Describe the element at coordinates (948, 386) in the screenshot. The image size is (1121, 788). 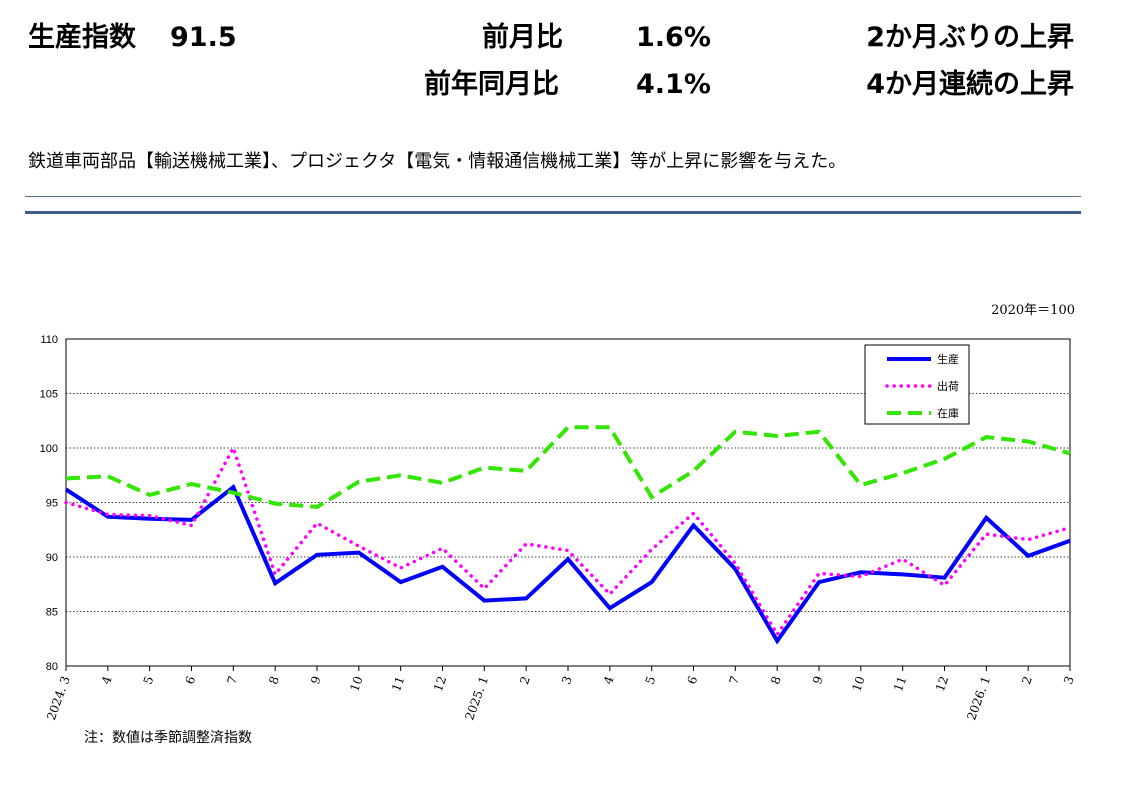
I see `legend-label-2: 出荷` at that location.